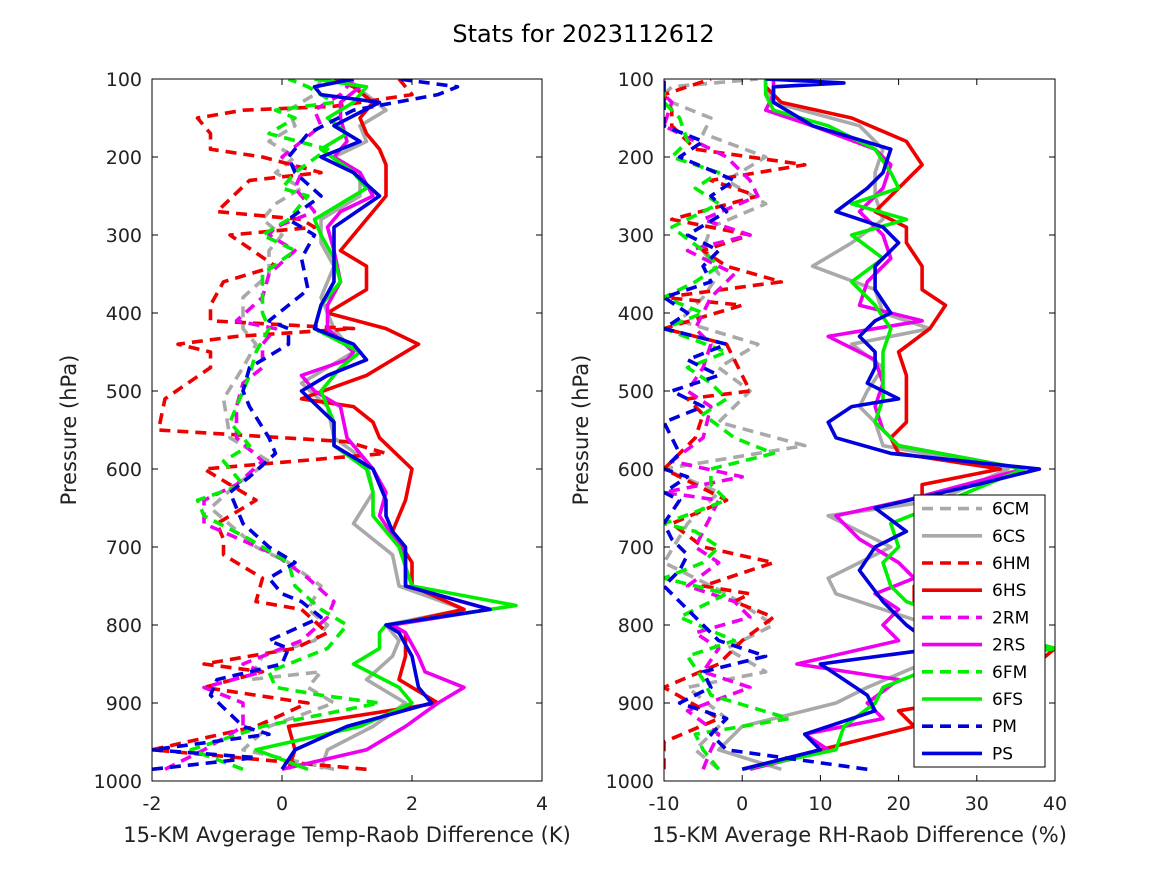 This screenshot has width=1167, height=875. What do you see at coordinates (152, 804) in the screenshot?
I see `x-tick-label: -2` at bounding box center [152, 804].